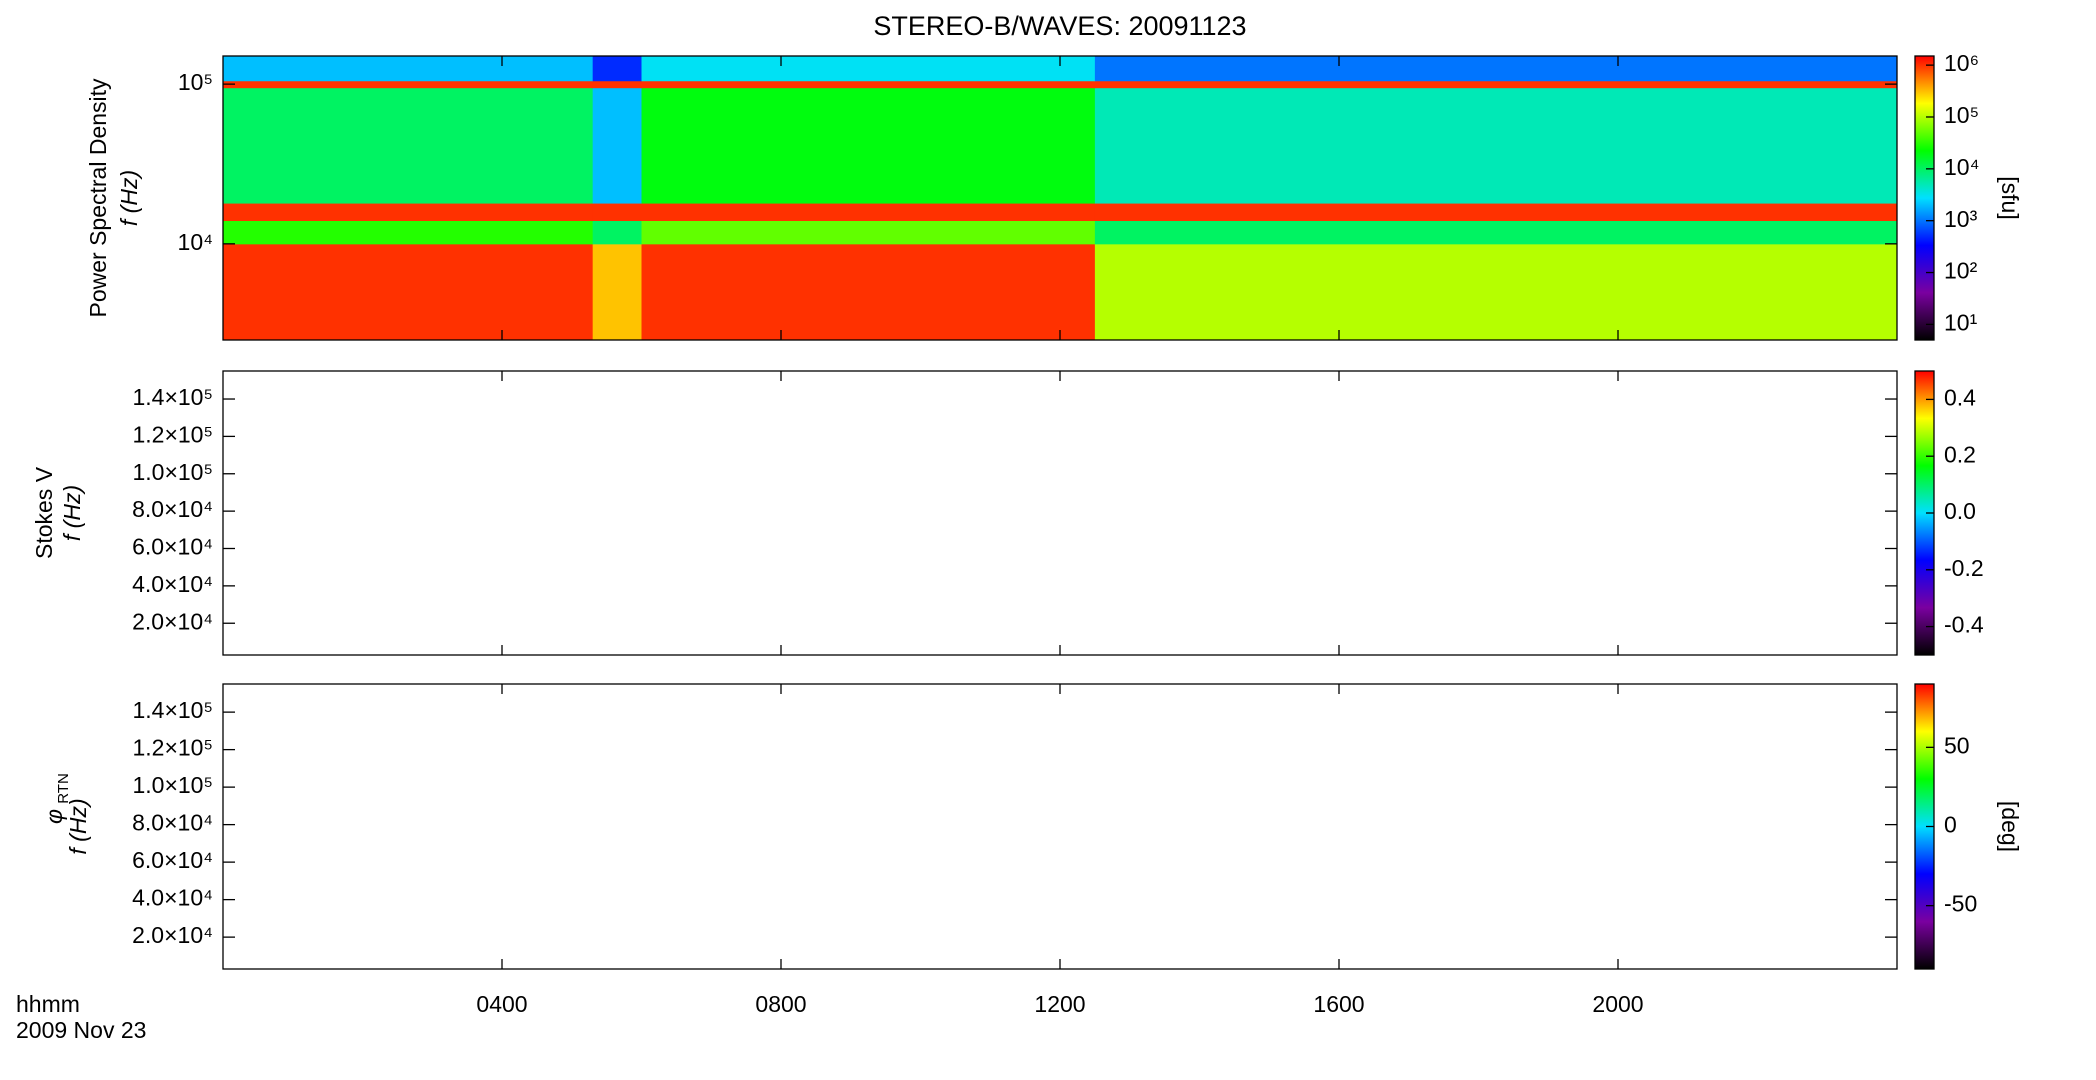 Image resolution: width=2096 pixels, height=1080 pixels. I want to click on colorbar-tick-label: -0.4, so click(1964, 625).